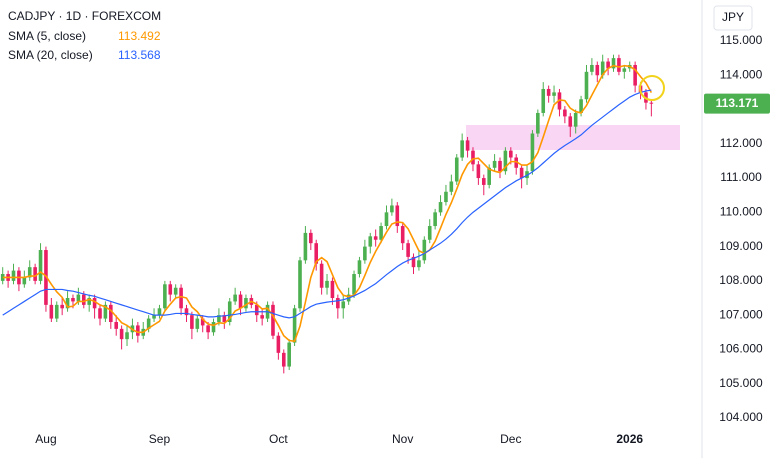  What do you see at coordinates (47, 36) in the screenshot?
I see `legend-name: SMA (5, close)` at bounding box center [47, 36].